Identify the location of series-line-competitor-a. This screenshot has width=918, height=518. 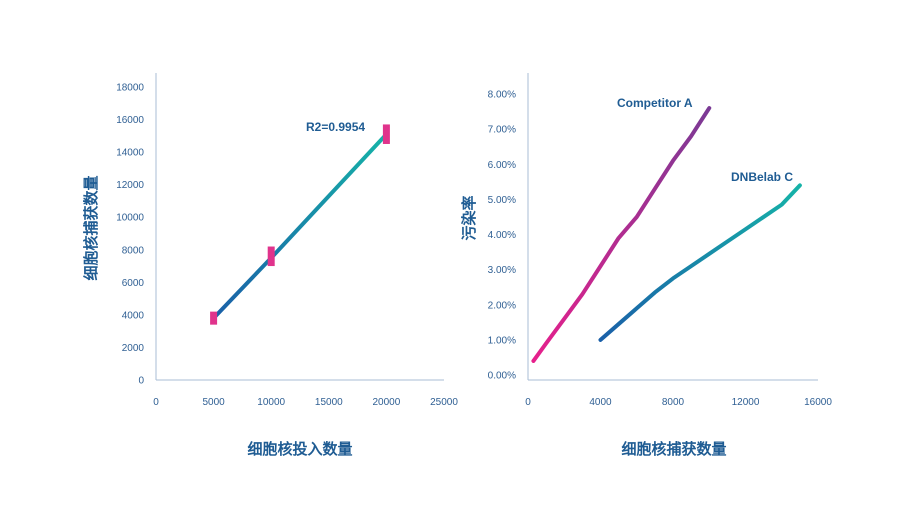
(621, 234).